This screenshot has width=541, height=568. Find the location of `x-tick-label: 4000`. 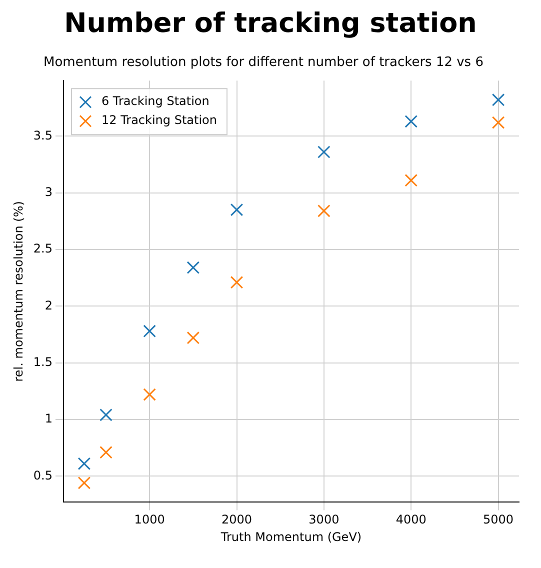

x-tick-label: 4000 is located at coordinates (411, 519).